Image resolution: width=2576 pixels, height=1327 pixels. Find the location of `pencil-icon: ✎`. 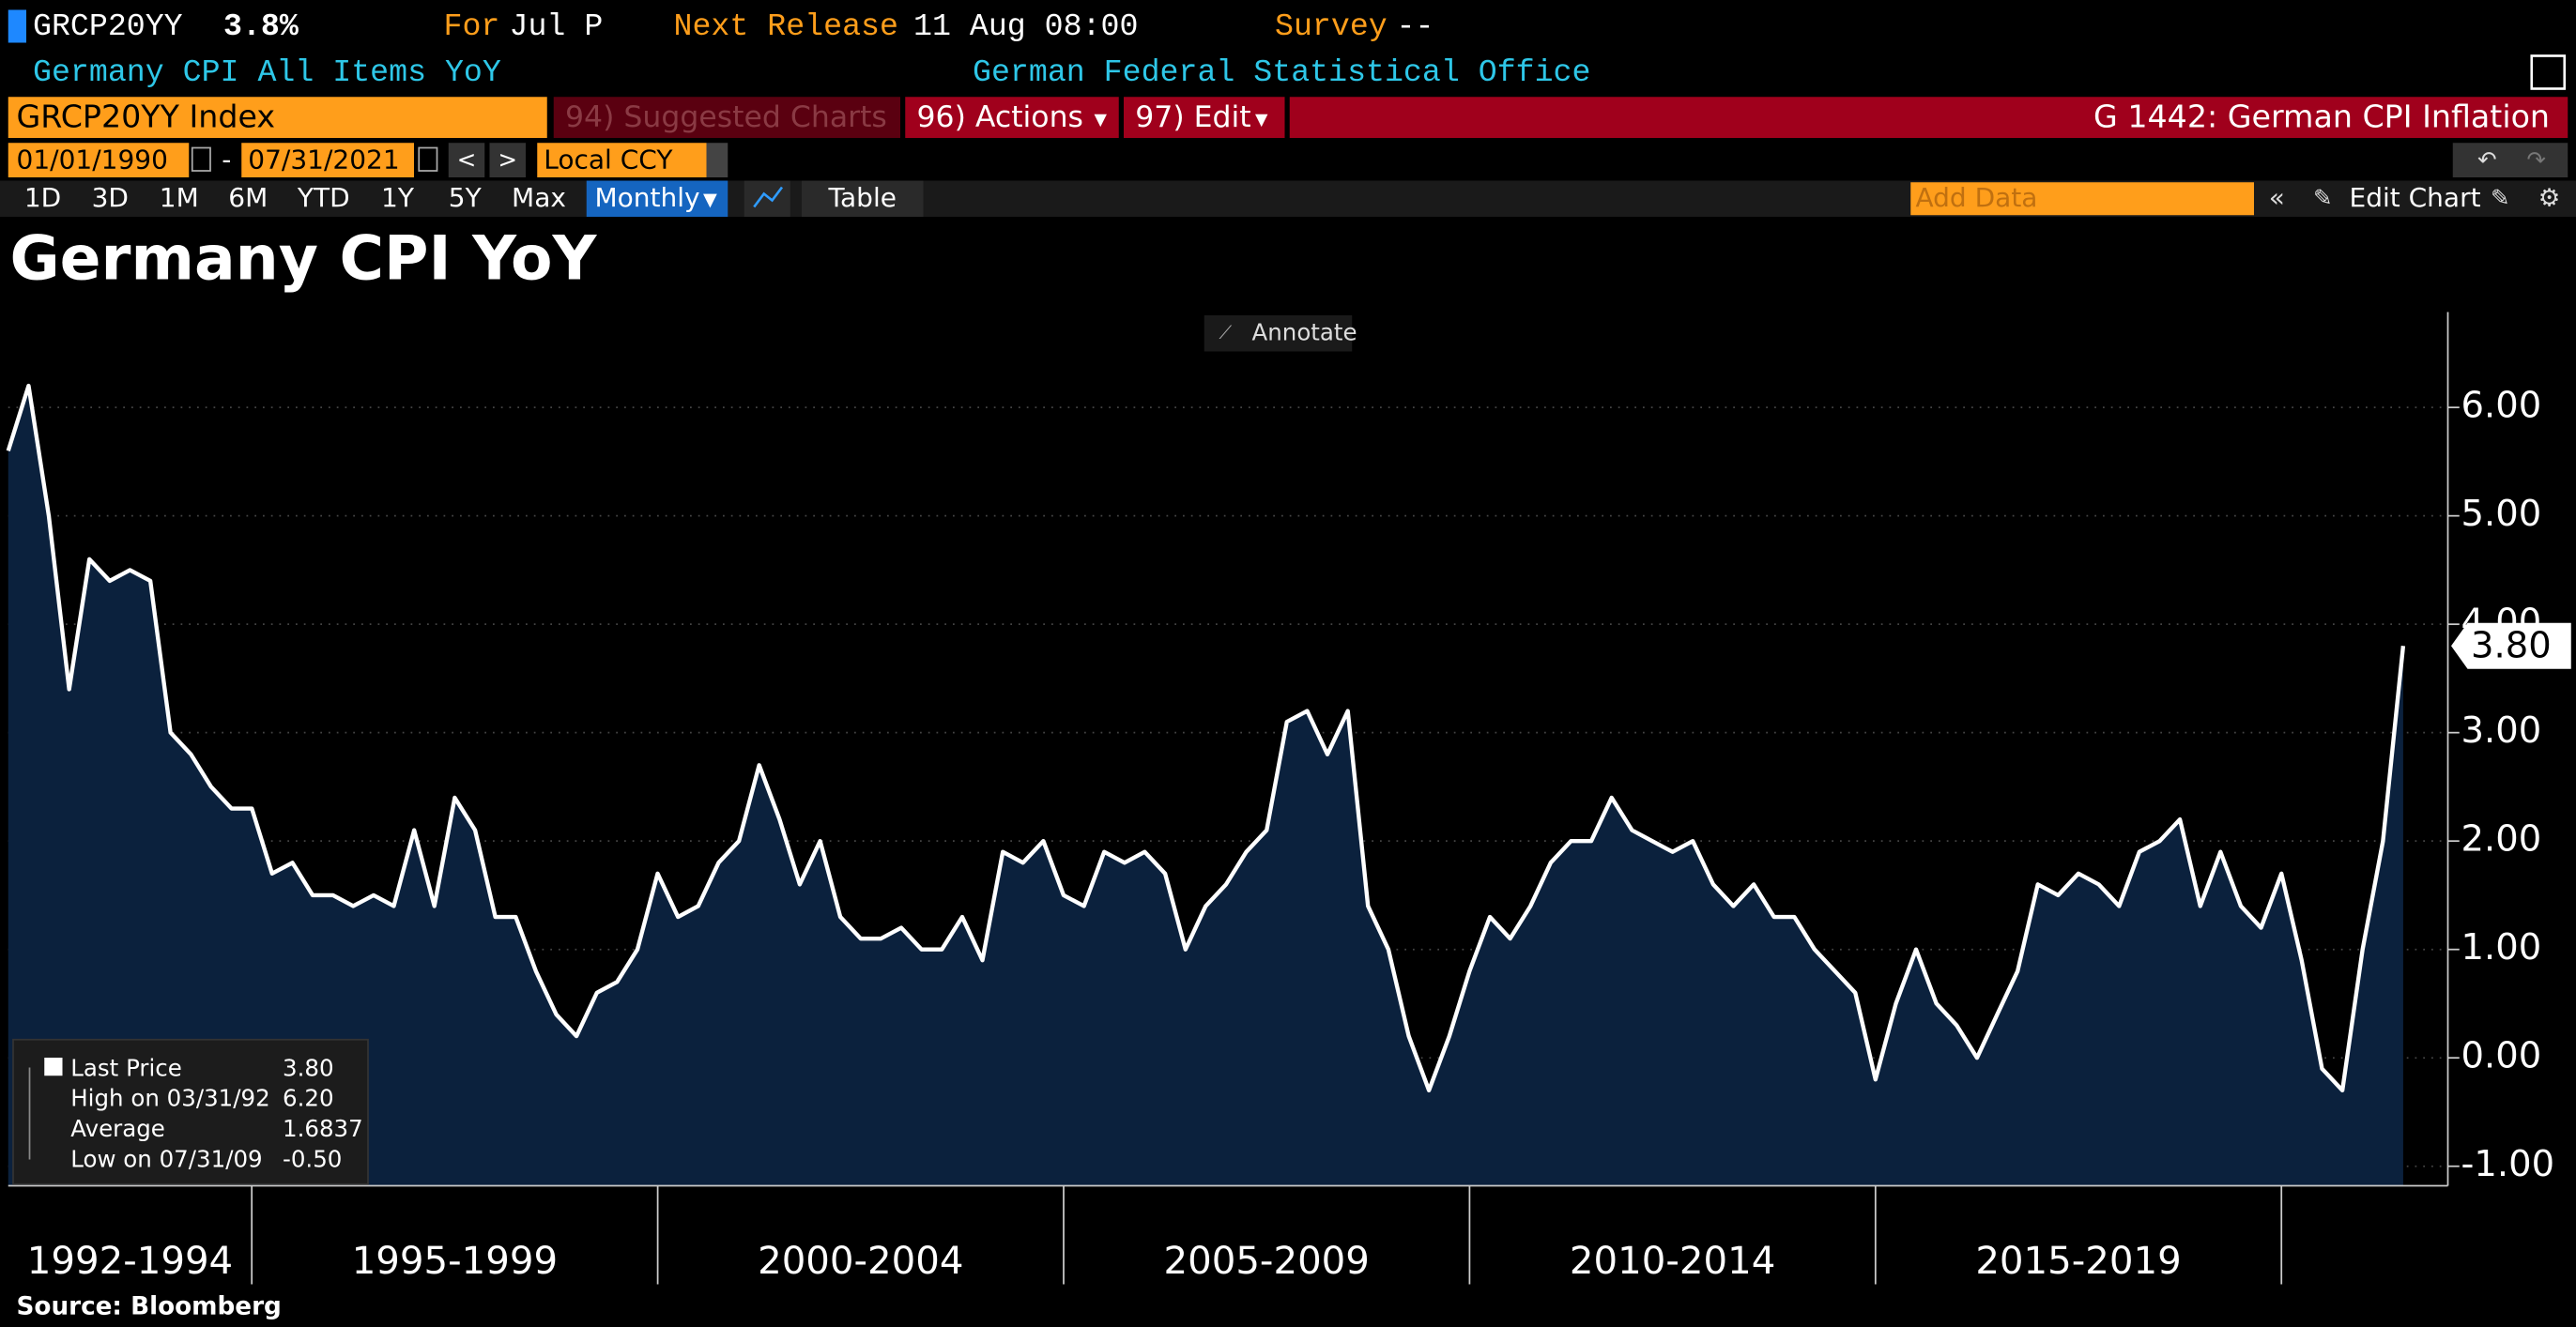

pencil-icon: ✎ is located at coordinates (2323, 197).